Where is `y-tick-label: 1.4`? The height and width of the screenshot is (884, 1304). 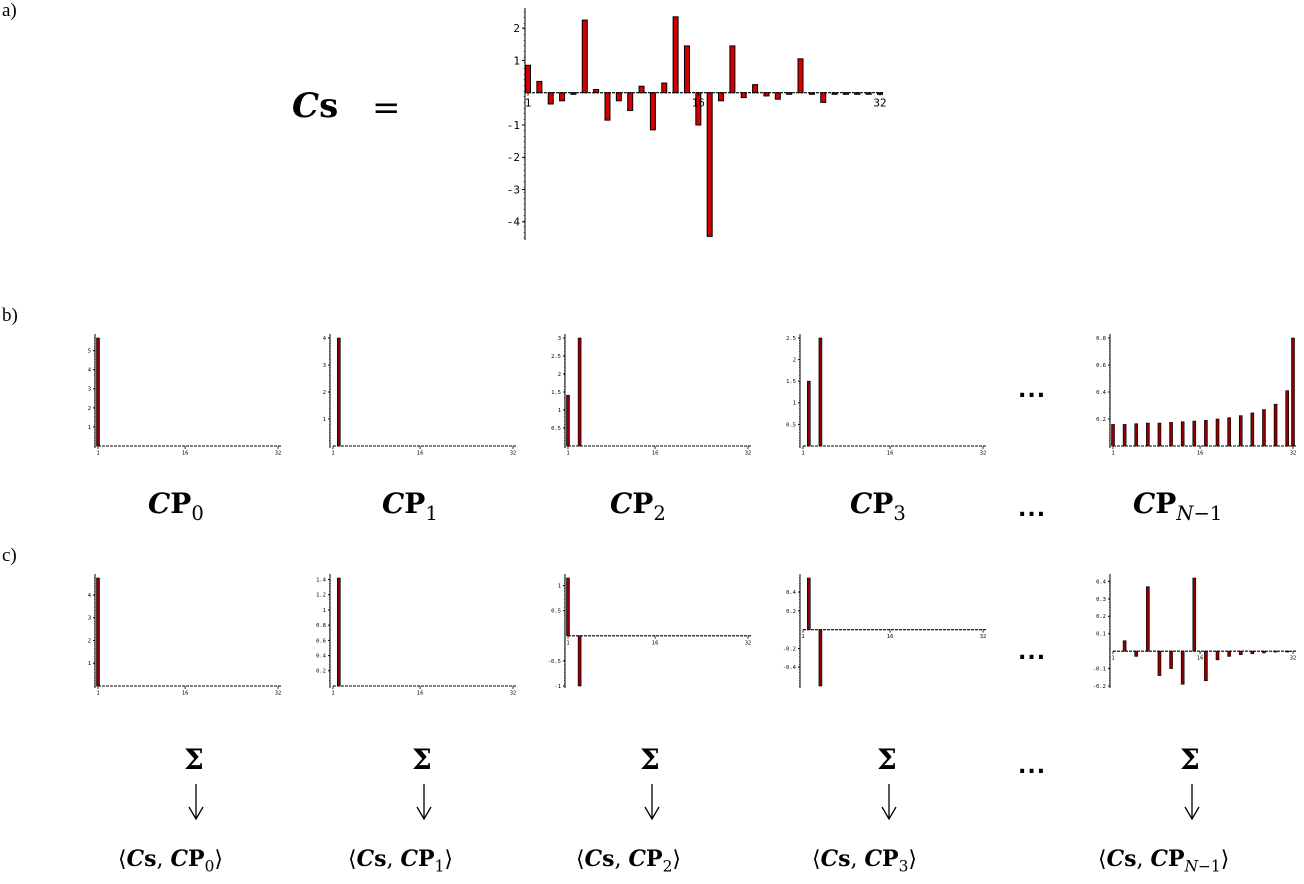
y-tick-label: 1.4 is located at coordinates (321, 580).